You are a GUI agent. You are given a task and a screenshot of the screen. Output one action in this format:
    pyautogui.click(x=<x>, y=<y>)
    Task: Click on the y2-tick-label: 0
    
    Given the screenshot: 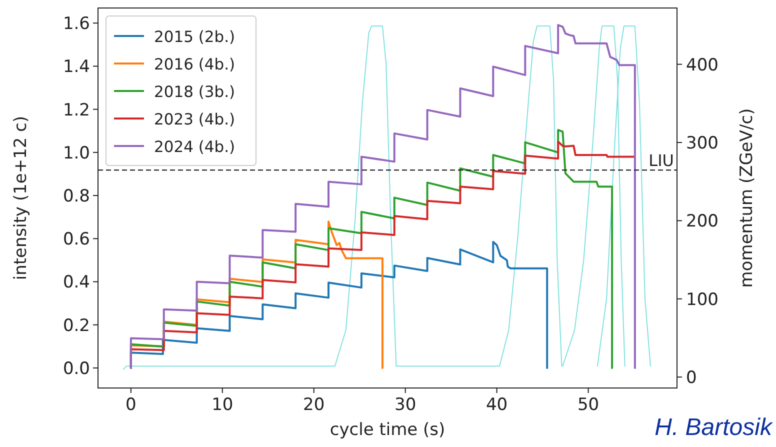 What is the action you would take?
    pyautogui.click(x=691, y=378)
    